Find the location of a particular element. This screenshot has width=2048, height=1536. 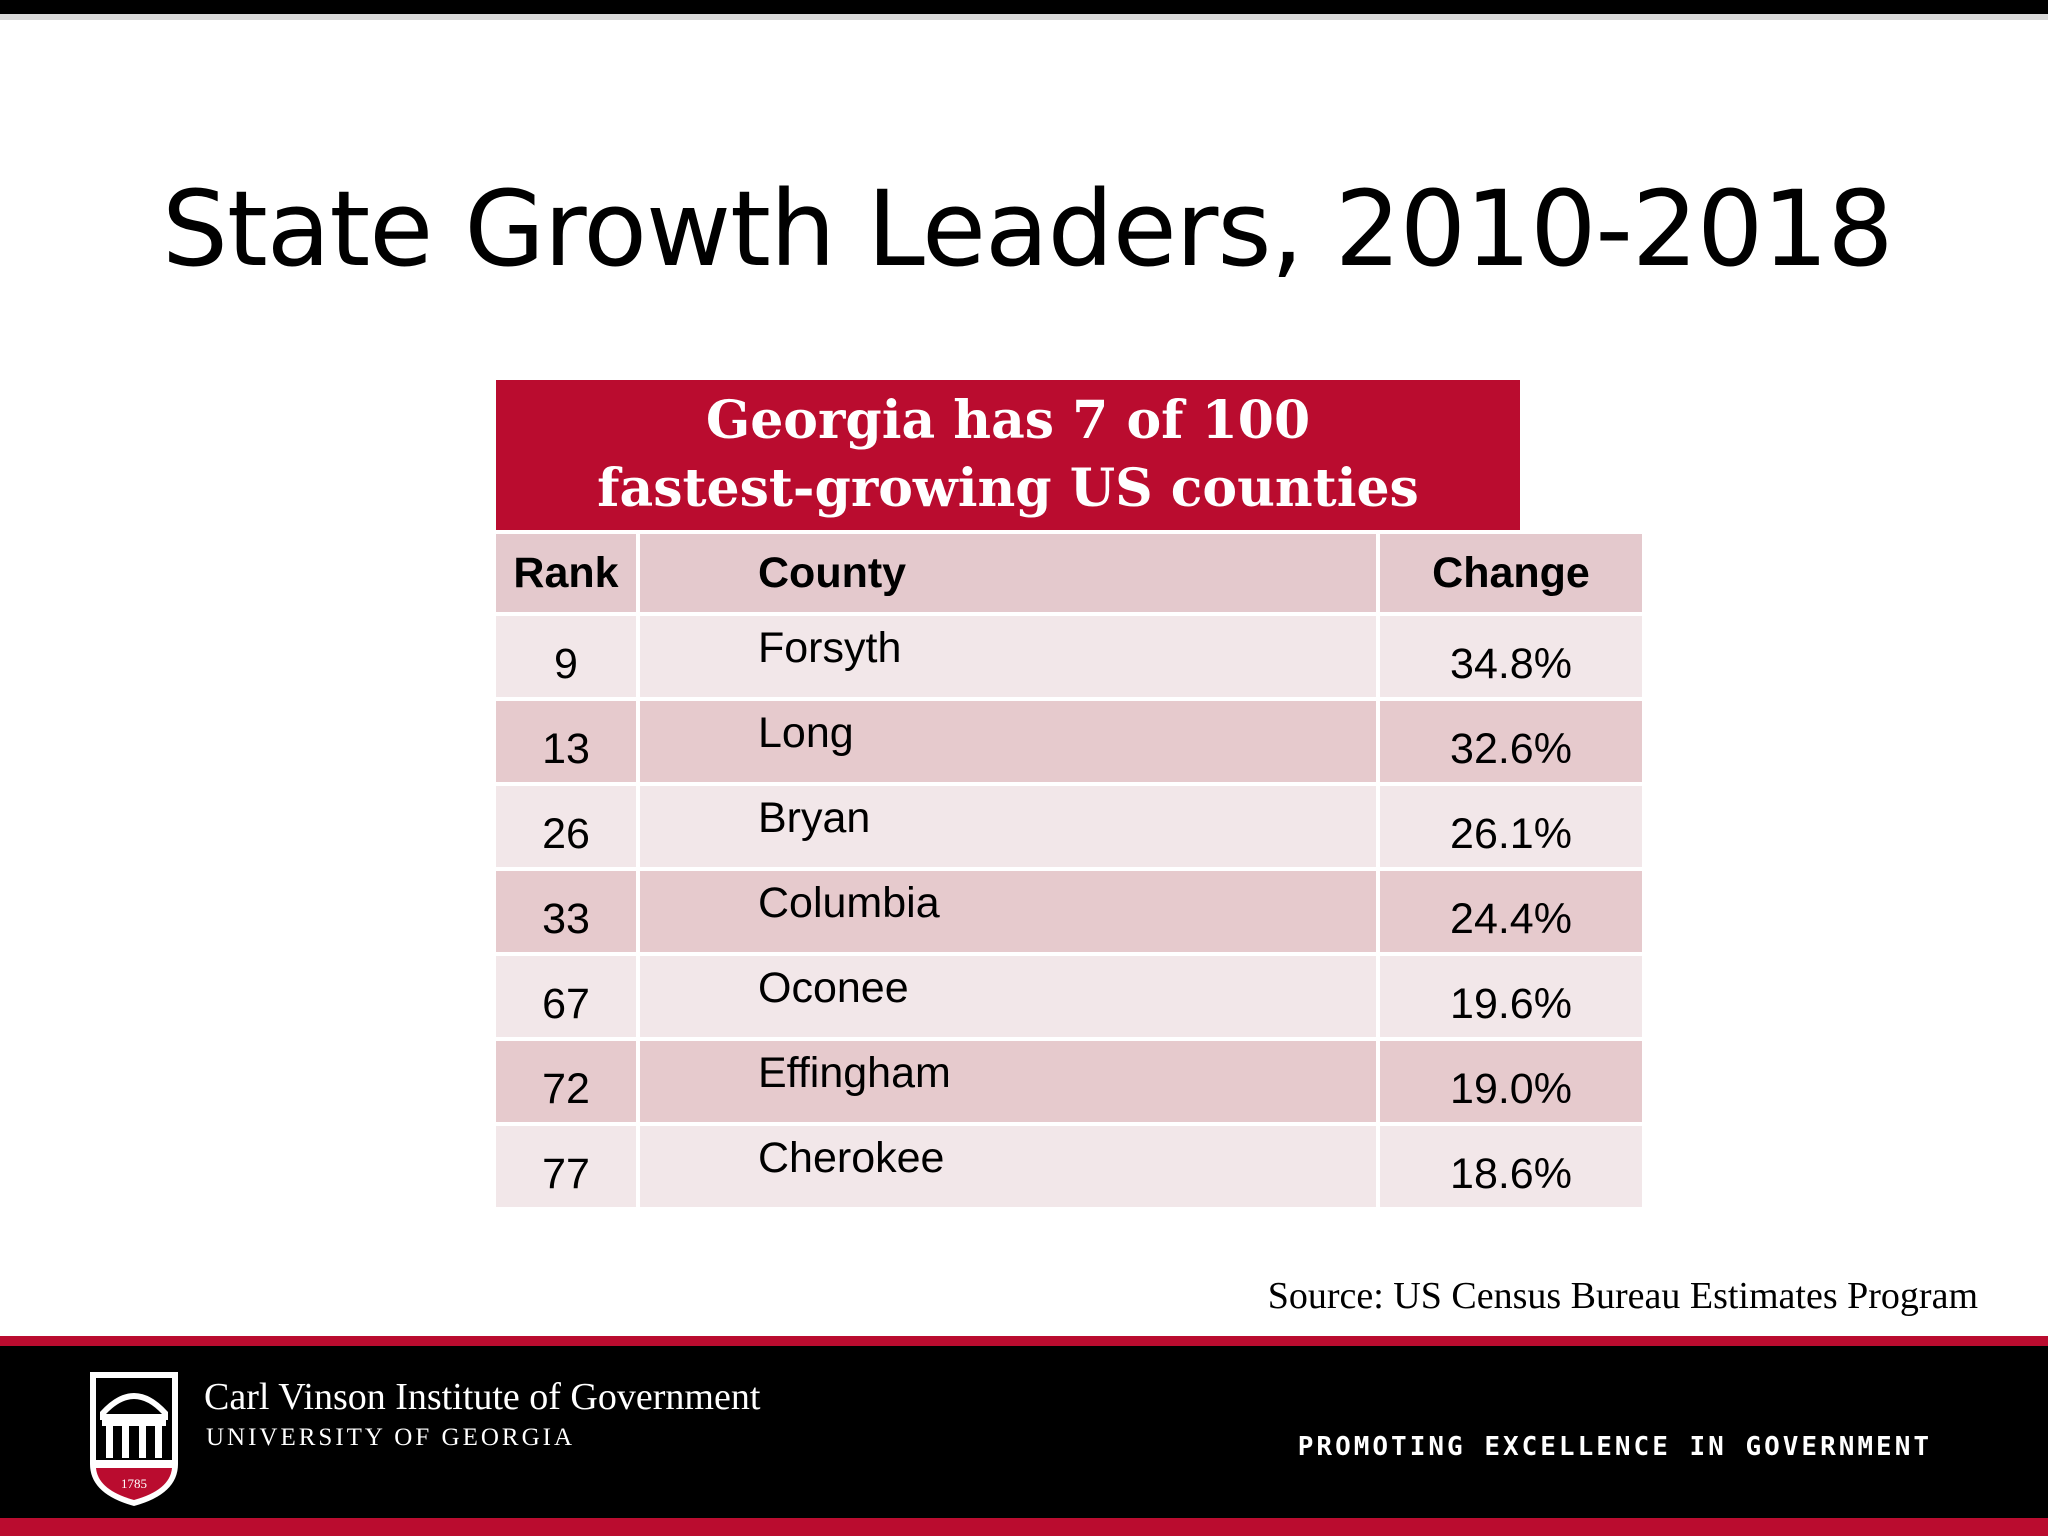

rank-cell: 77 is located at coordinates (568, 1164).